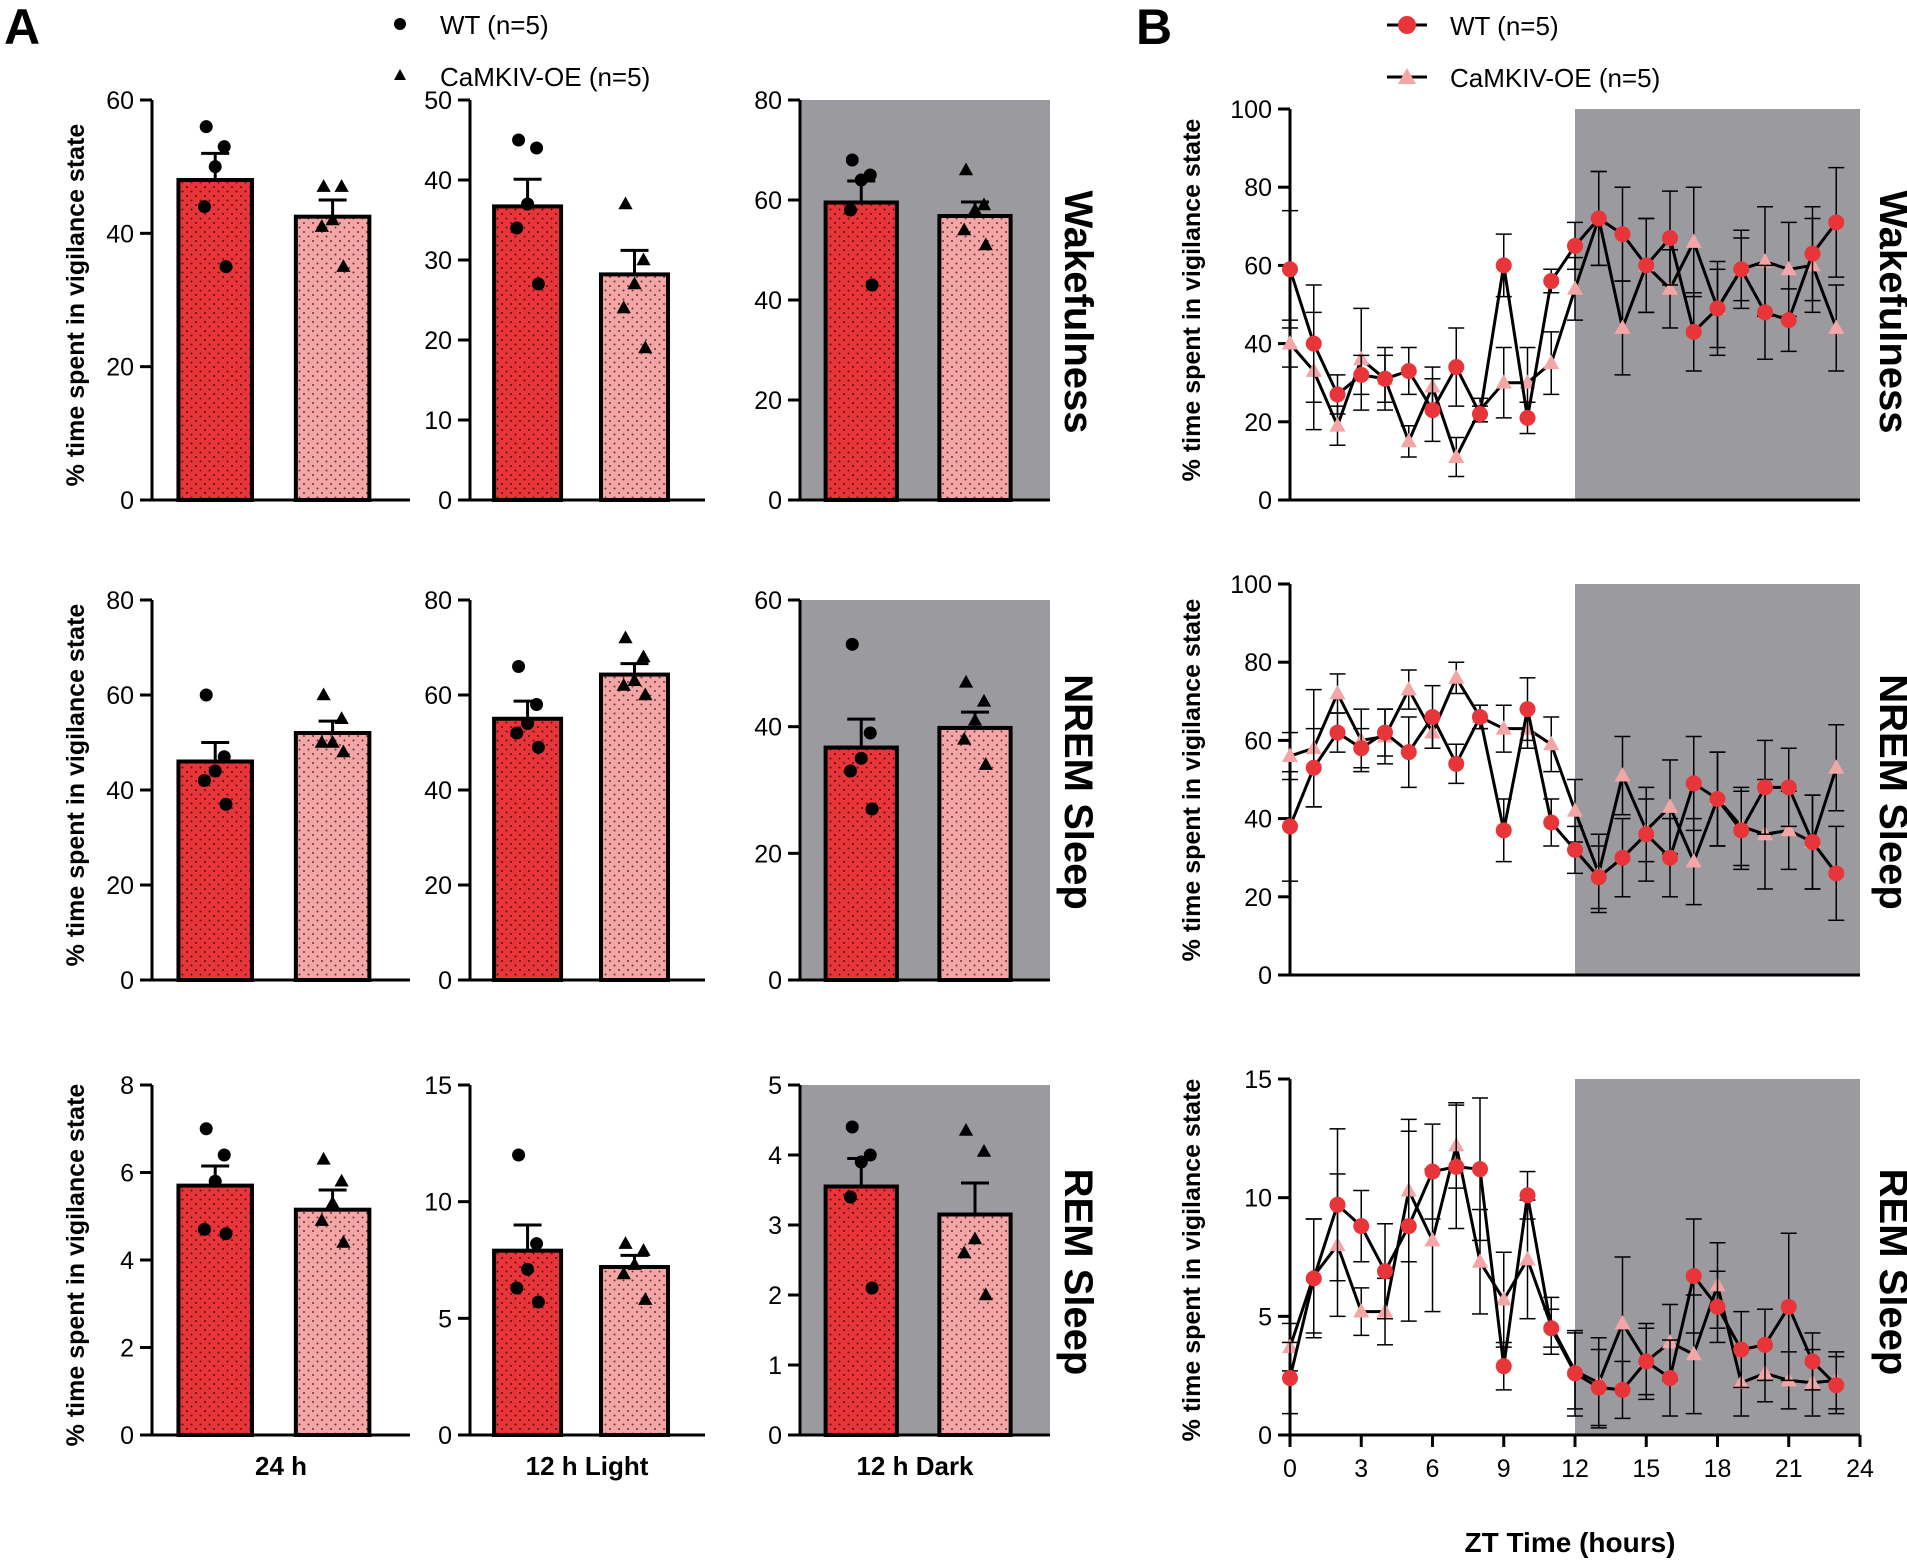 The height and width of the screenshot is (1568, 1907). I want to click on x-tick-label: 0, so click(1290, 1469).